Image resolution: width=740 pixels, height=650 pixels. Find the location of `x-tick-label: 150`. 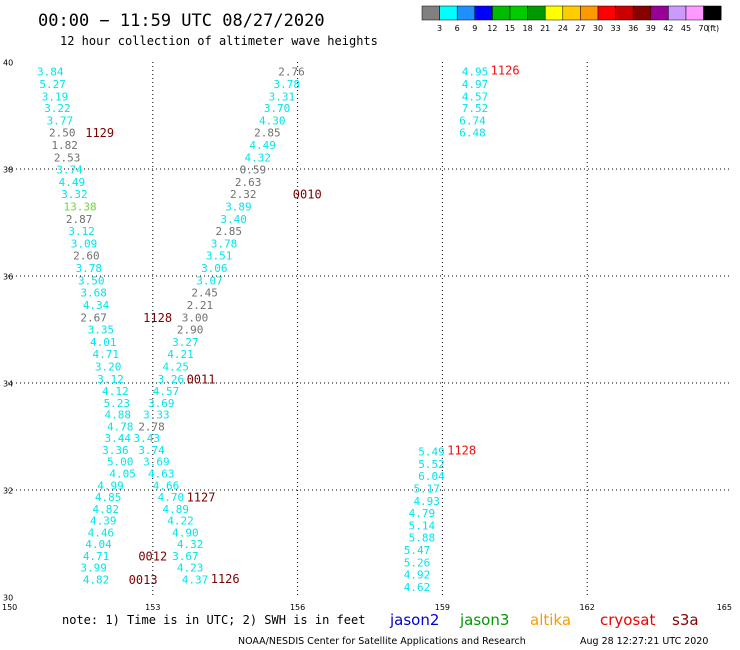

x-tick-label: 150 is located at coordinates (9, 607).